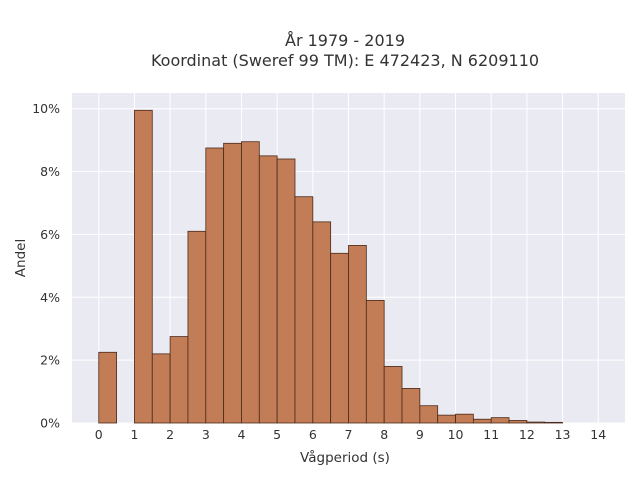 The height and width of the screenshot is (484, 640). I want to click on x-tick-label: 5, so click(277, 434).